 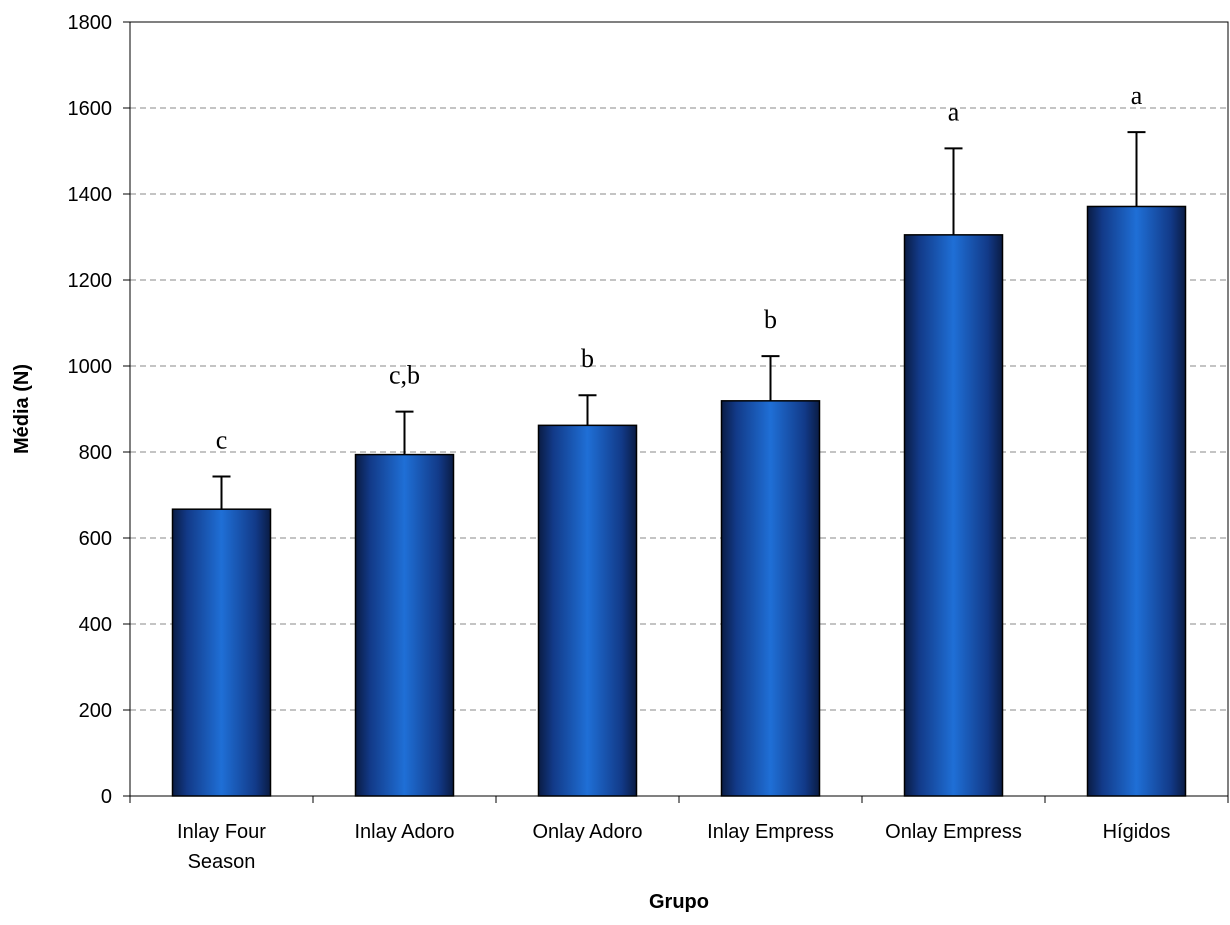 I want to click on y-tick-label: 400, so click(x=95, y=625).